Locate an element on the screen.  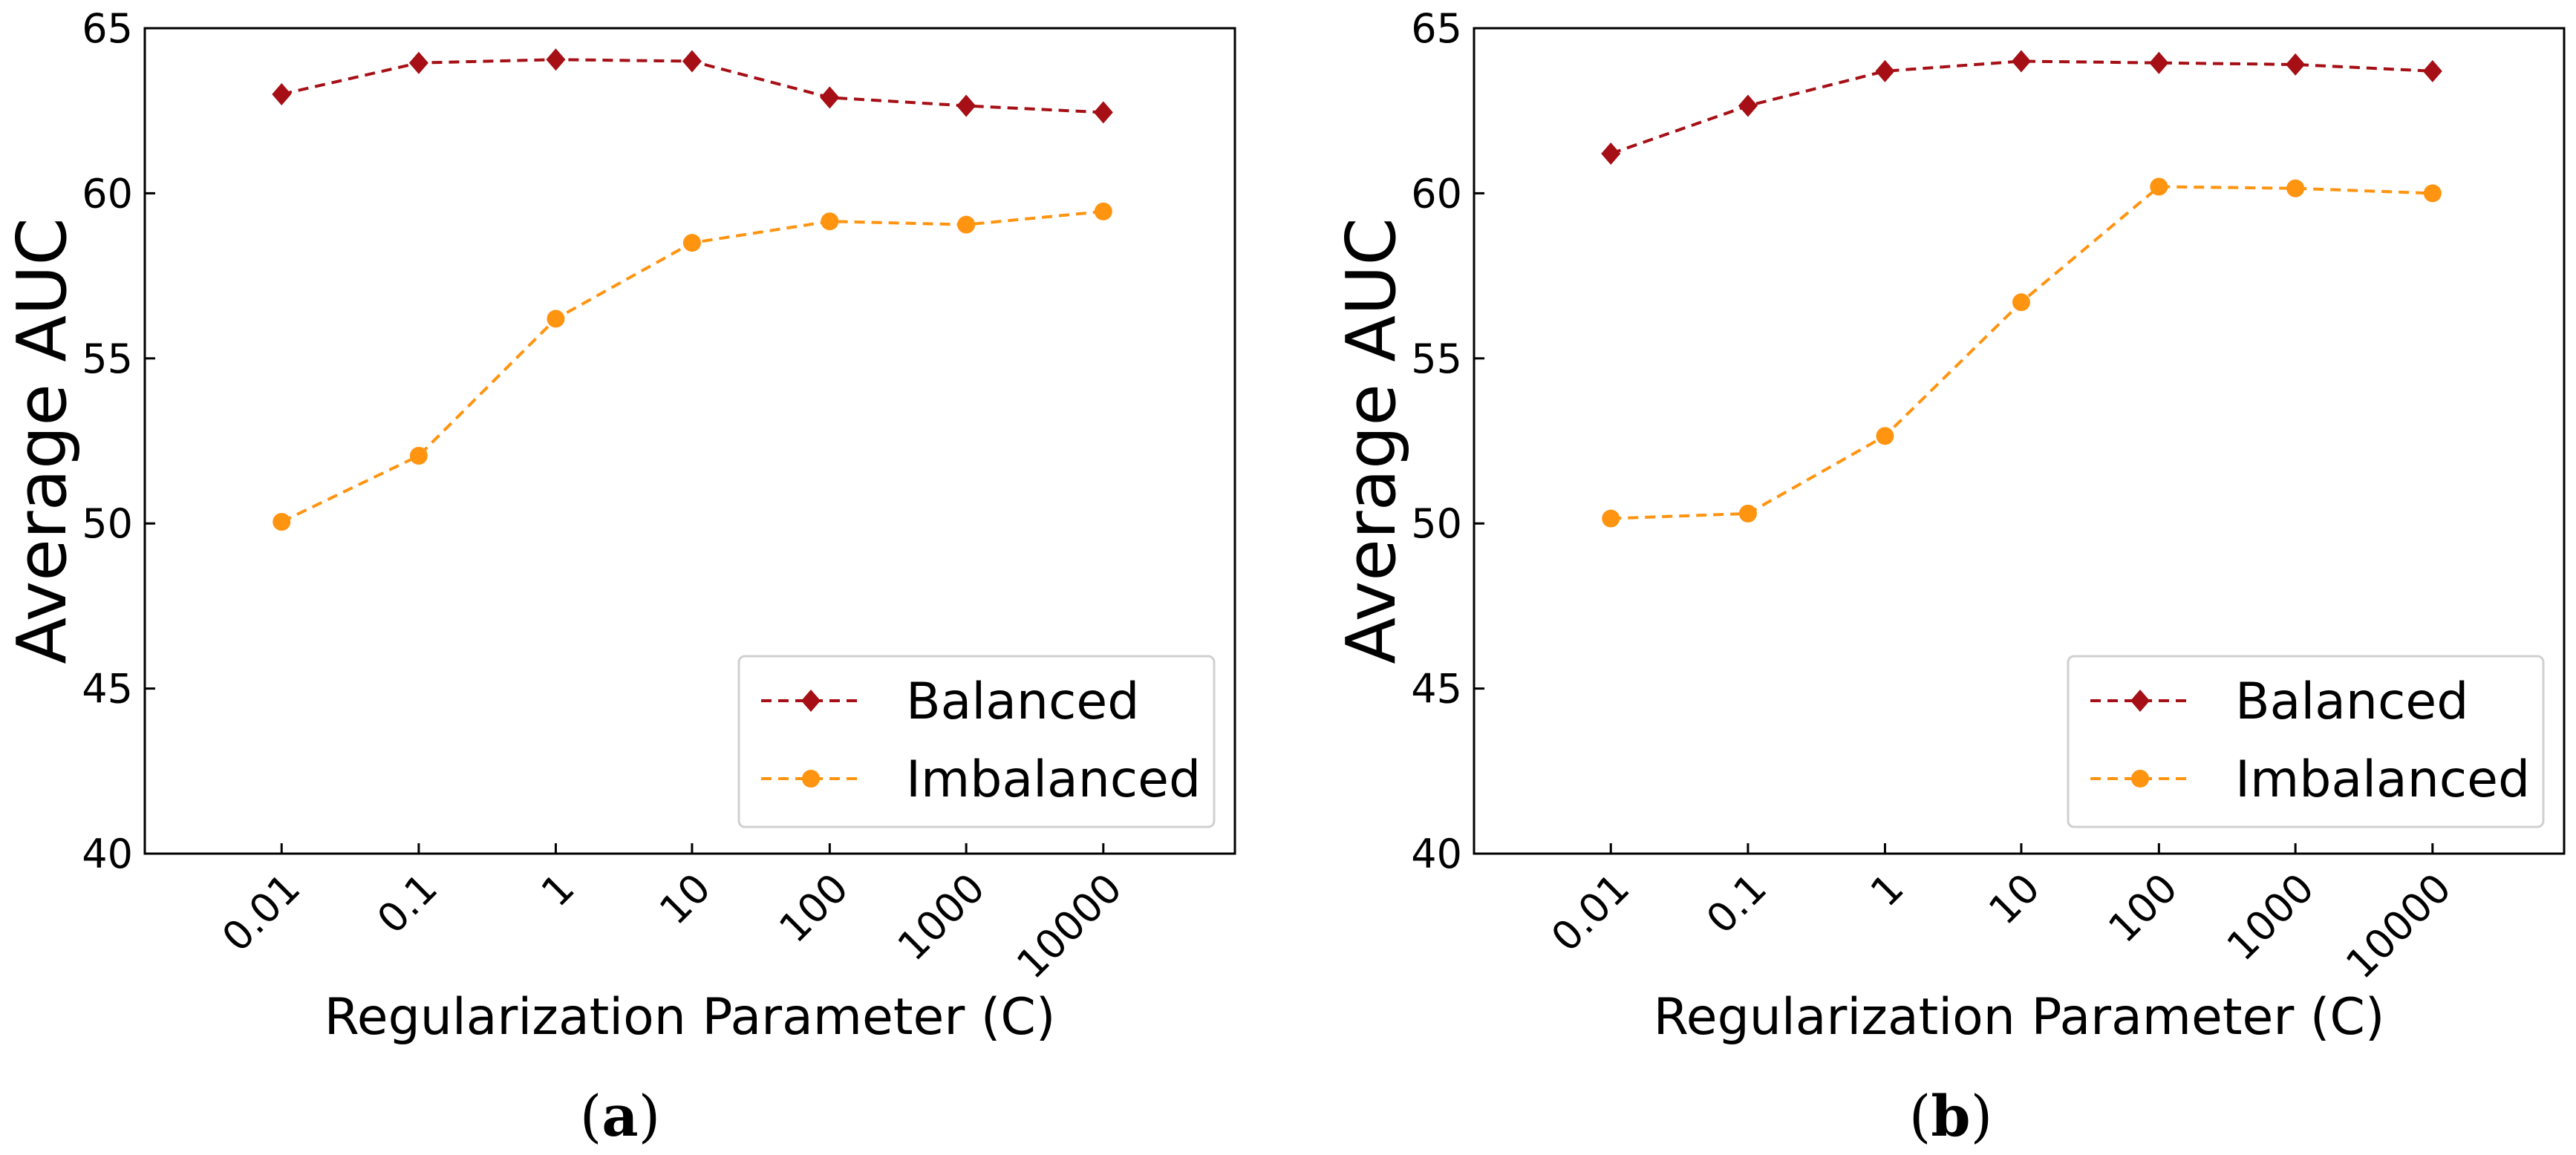
caption-letter: b is located at coordinates (1950, 1116).